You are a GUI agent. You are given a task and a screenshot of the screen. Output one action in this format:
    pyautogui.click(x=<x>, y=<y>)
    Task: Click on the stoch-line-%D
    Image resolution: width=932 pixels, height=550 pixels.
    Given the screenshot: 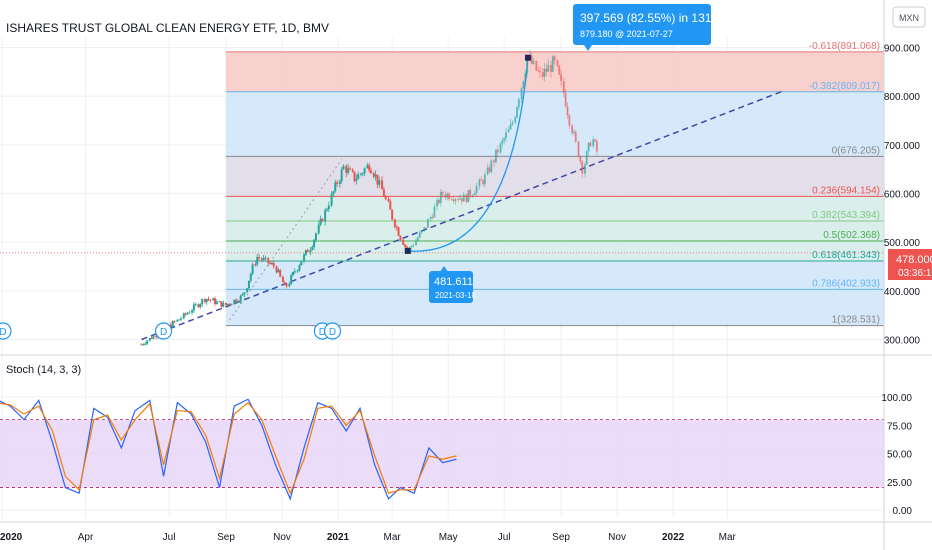 What is the action you would take?
    pyautogui.click(x=228, y=448)
    